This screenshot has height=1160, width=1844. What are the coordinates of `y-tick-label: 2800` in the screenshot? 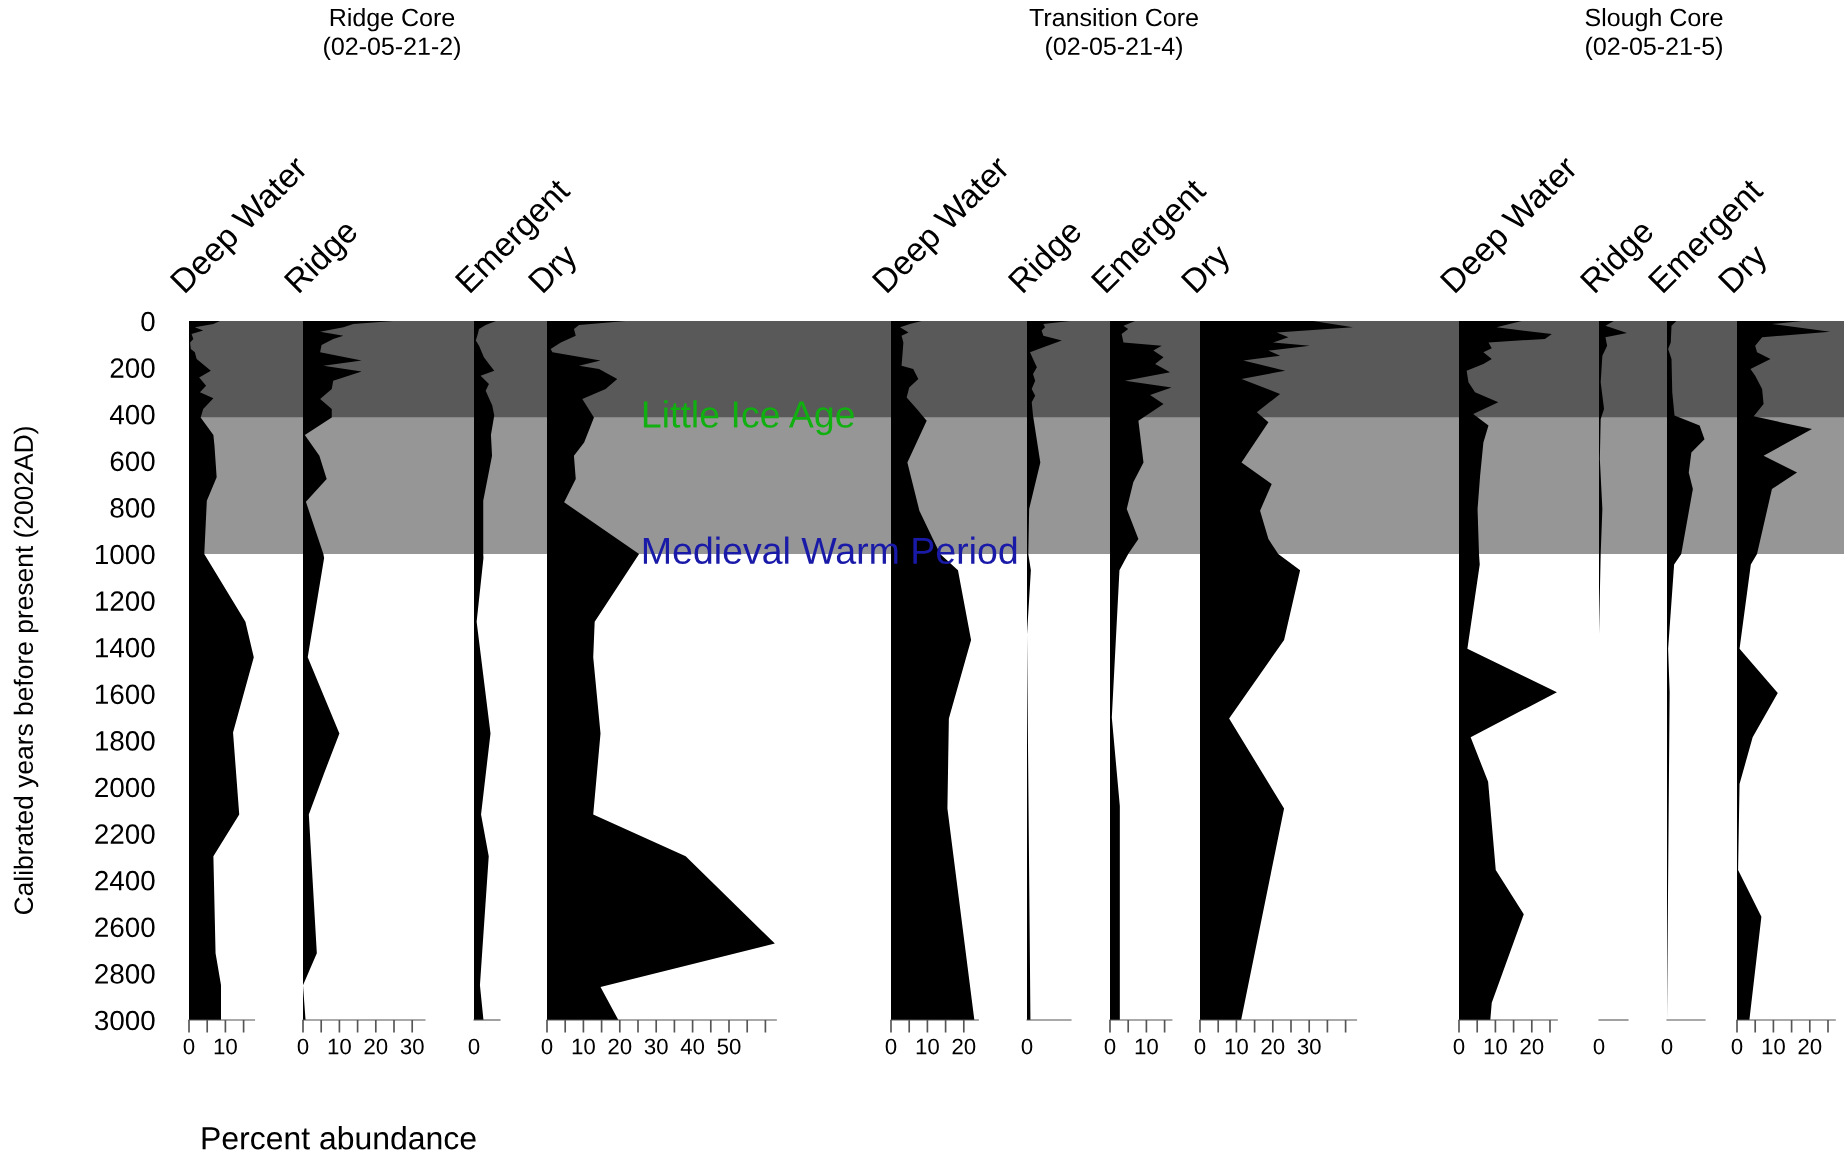 It's located at (125, 974).